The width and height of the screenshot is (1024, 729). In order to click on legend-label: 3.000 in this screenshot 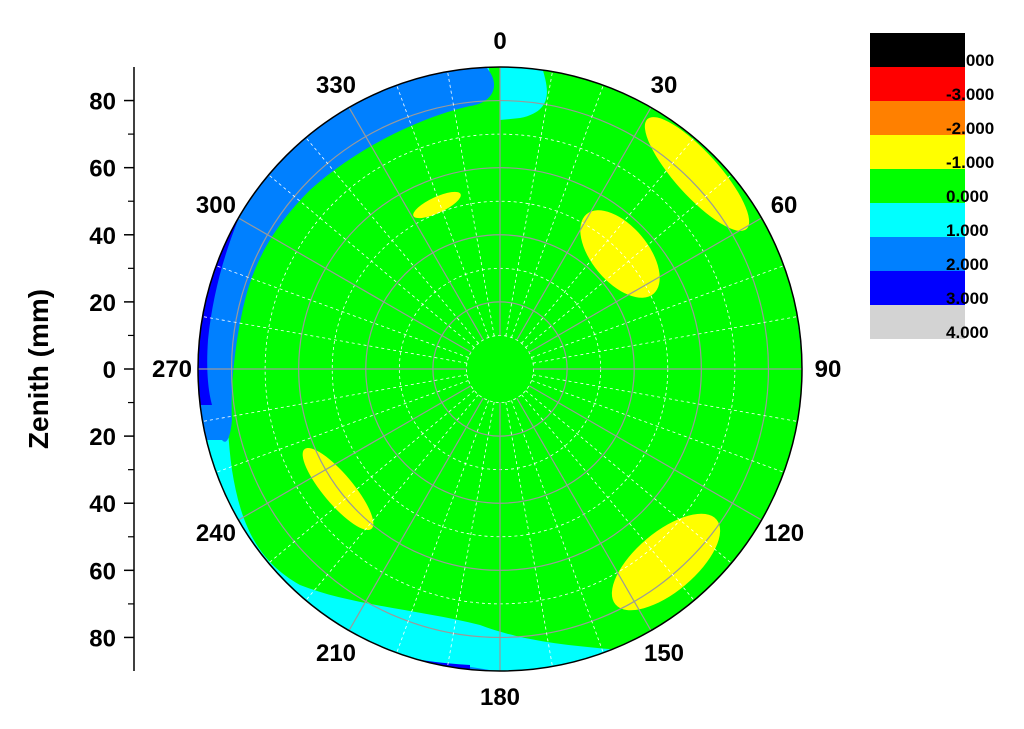, I will do `click(967, 298)`.